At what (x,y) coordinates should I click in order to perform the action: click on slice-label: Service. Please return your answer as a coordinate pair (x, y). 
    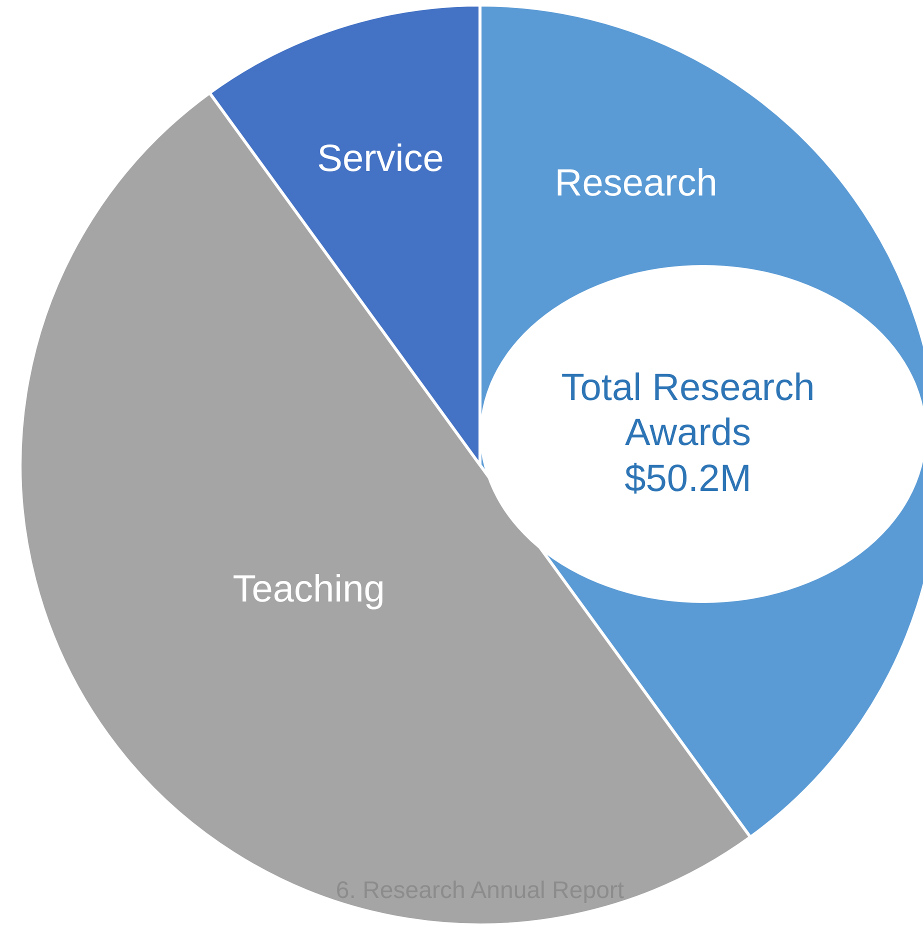
    Looking at the image, I should click on (380, 159).